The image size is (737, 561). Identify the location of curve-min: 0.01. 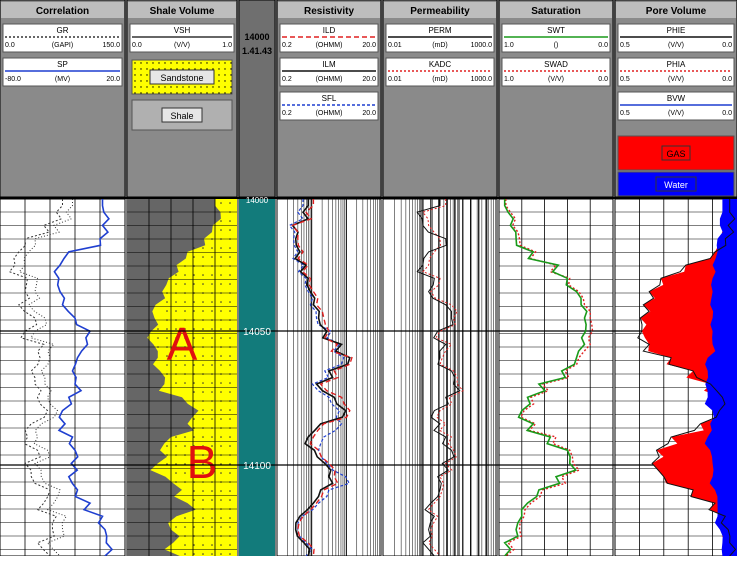
(395, 79).